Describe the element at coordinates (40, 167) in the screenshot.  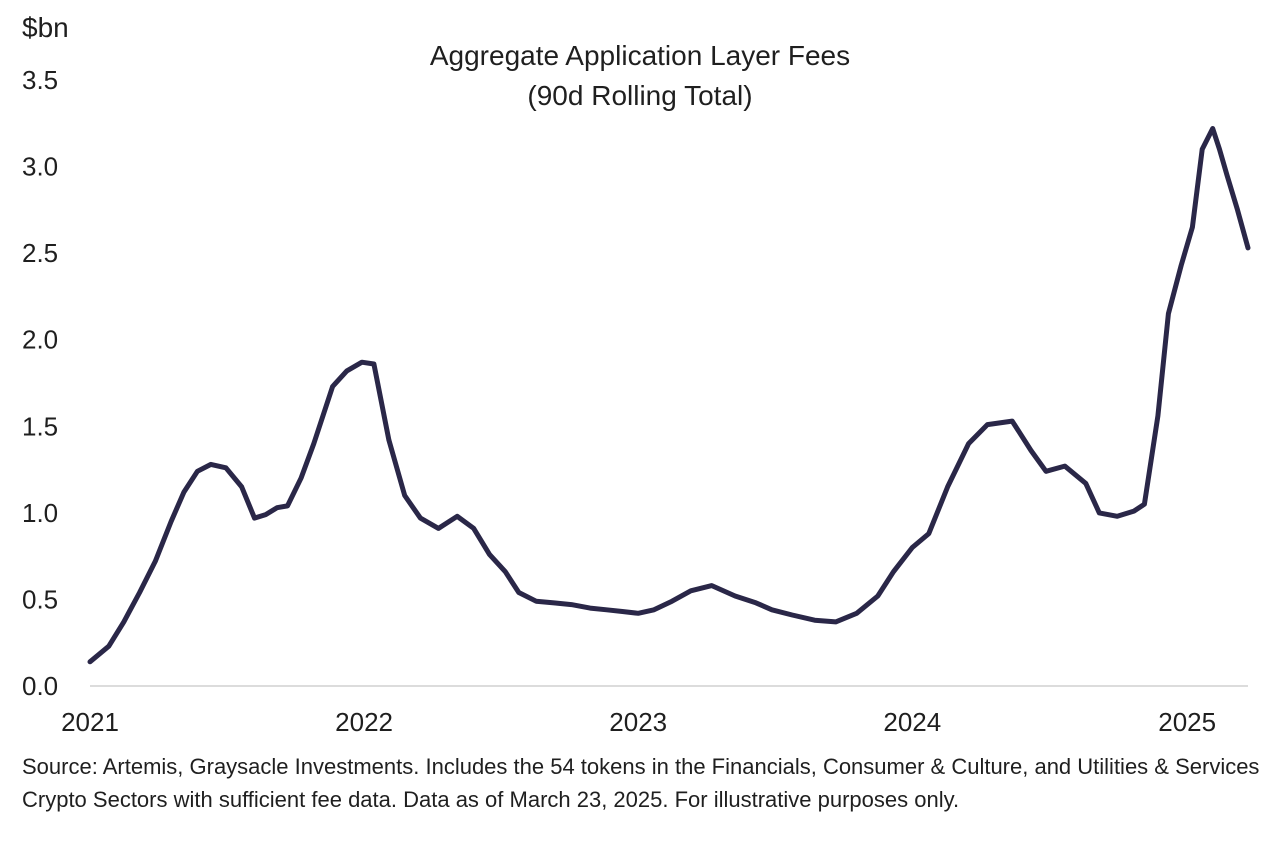
I see `y-tick-label: 3.0` at that location.